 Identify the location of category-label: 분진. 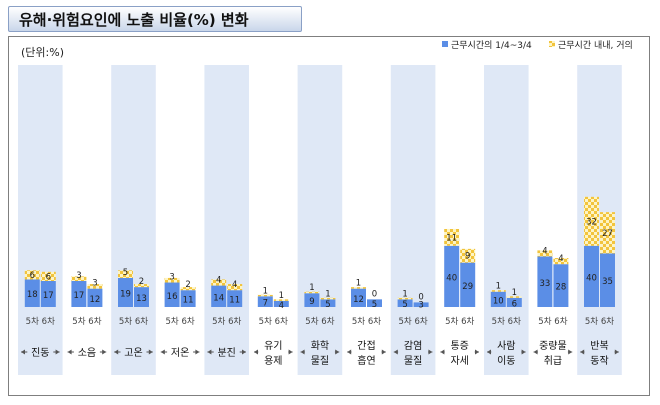
(226, 353).